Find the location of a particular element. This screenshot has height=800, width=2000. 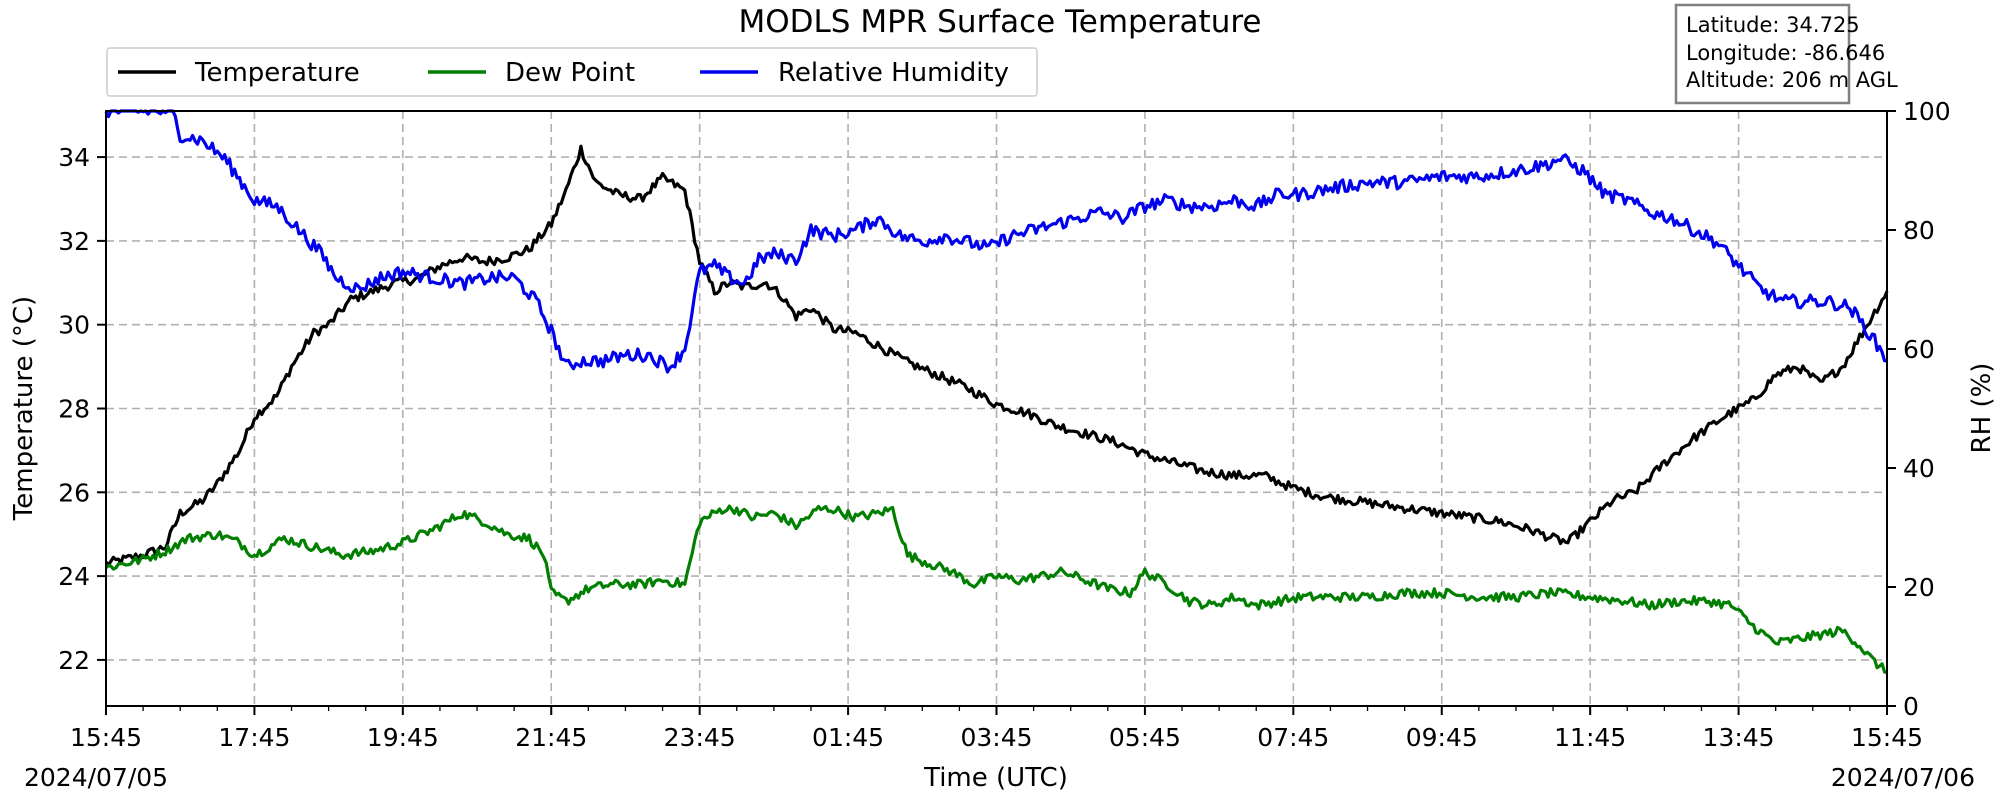

x-tick-label: 19:45 is located at coordinates (403, 737).